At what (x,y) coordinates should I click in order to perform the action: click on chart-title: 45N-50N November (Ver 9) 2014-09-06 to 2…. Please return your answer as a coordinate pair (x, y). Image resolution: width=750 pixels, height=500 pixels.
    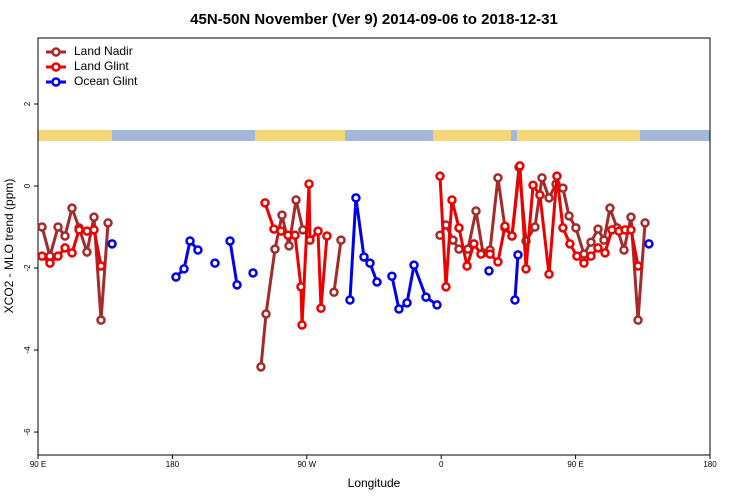
    Looking at the image, I should click on (374, 19).